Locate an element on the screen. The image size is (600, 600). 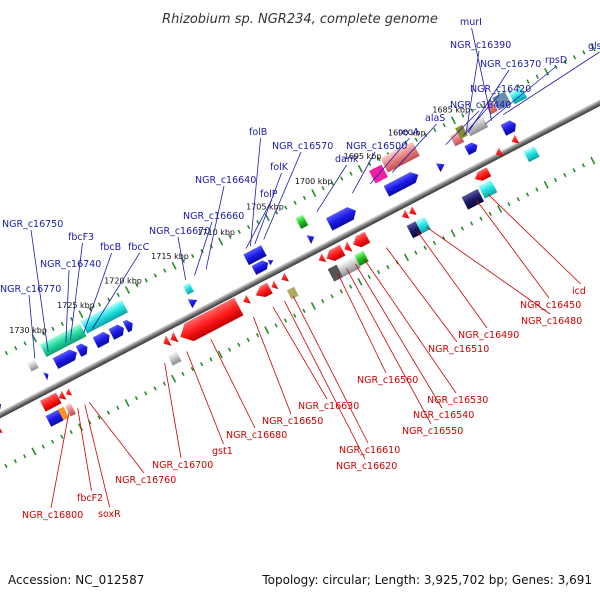
plus-gene-label: NGR_c16750 is located at coordinates (32, 224).